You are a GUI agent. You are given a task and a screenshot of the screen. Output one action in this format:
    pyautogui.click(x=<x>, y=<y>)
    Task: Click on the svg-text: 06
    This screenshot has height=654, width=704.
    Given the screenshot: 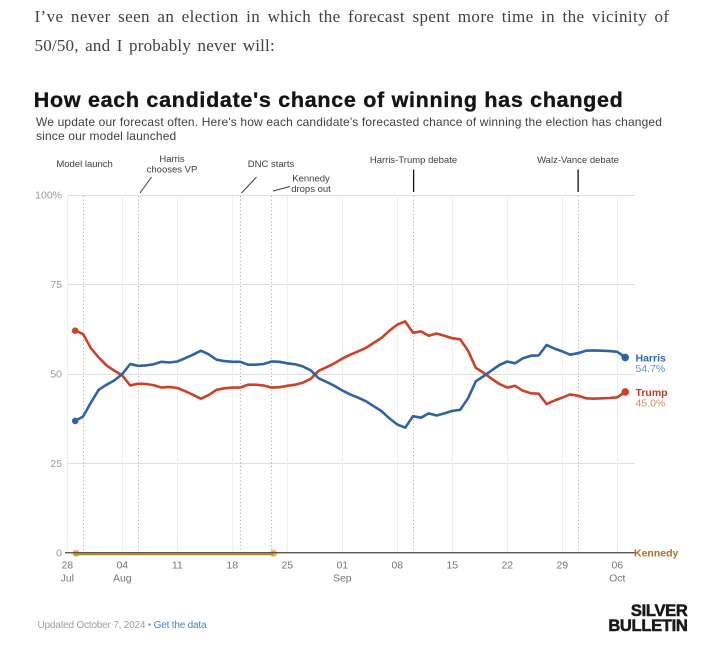 What is the action you would take?
    pyautogui.click(x=617, y=566)
    